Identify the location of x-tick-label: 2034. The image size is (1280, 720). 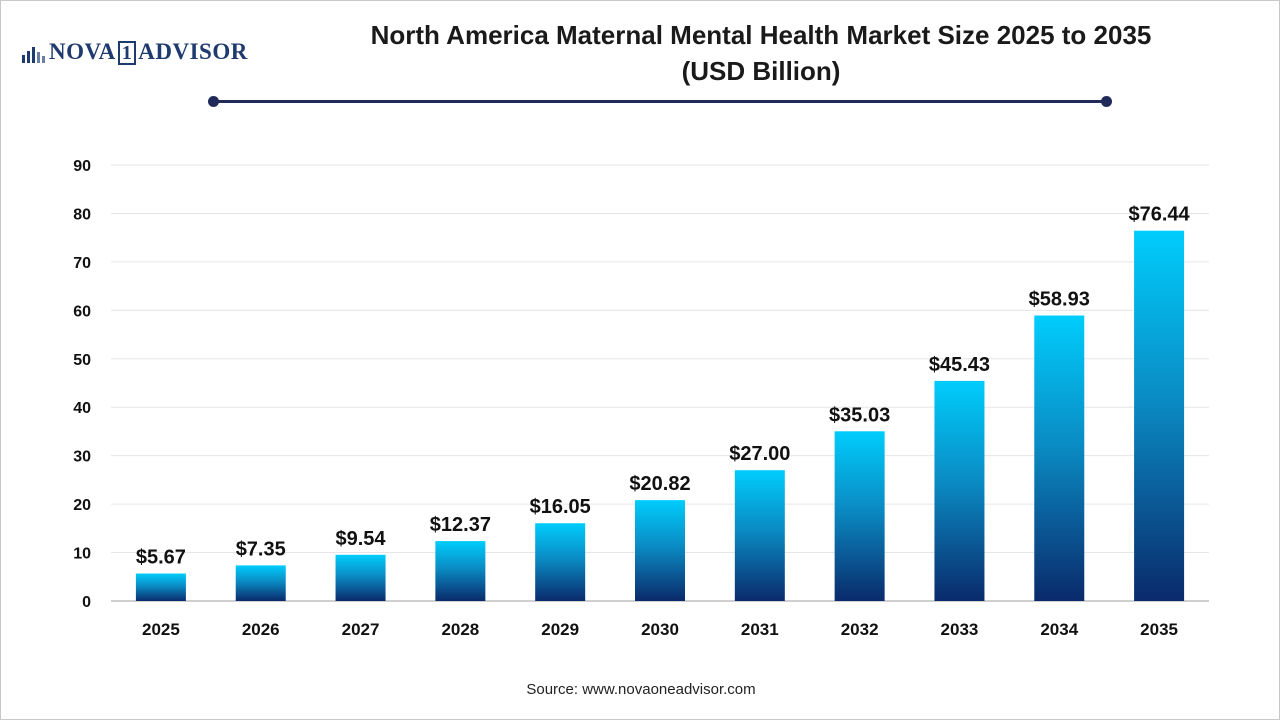
(1059, 629).